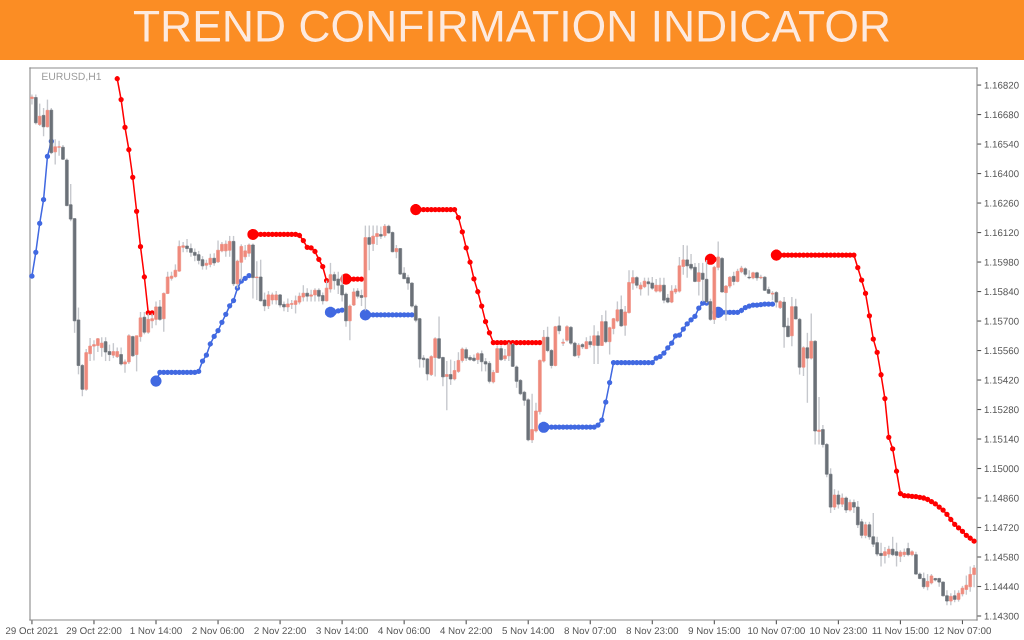 The width and height of the screenshot is (1024, 640). What do you see at coordinates (1001, 587) in the screenshot?
I see `y-tick-label: 1.14440` at bounding box center [1001, 587].